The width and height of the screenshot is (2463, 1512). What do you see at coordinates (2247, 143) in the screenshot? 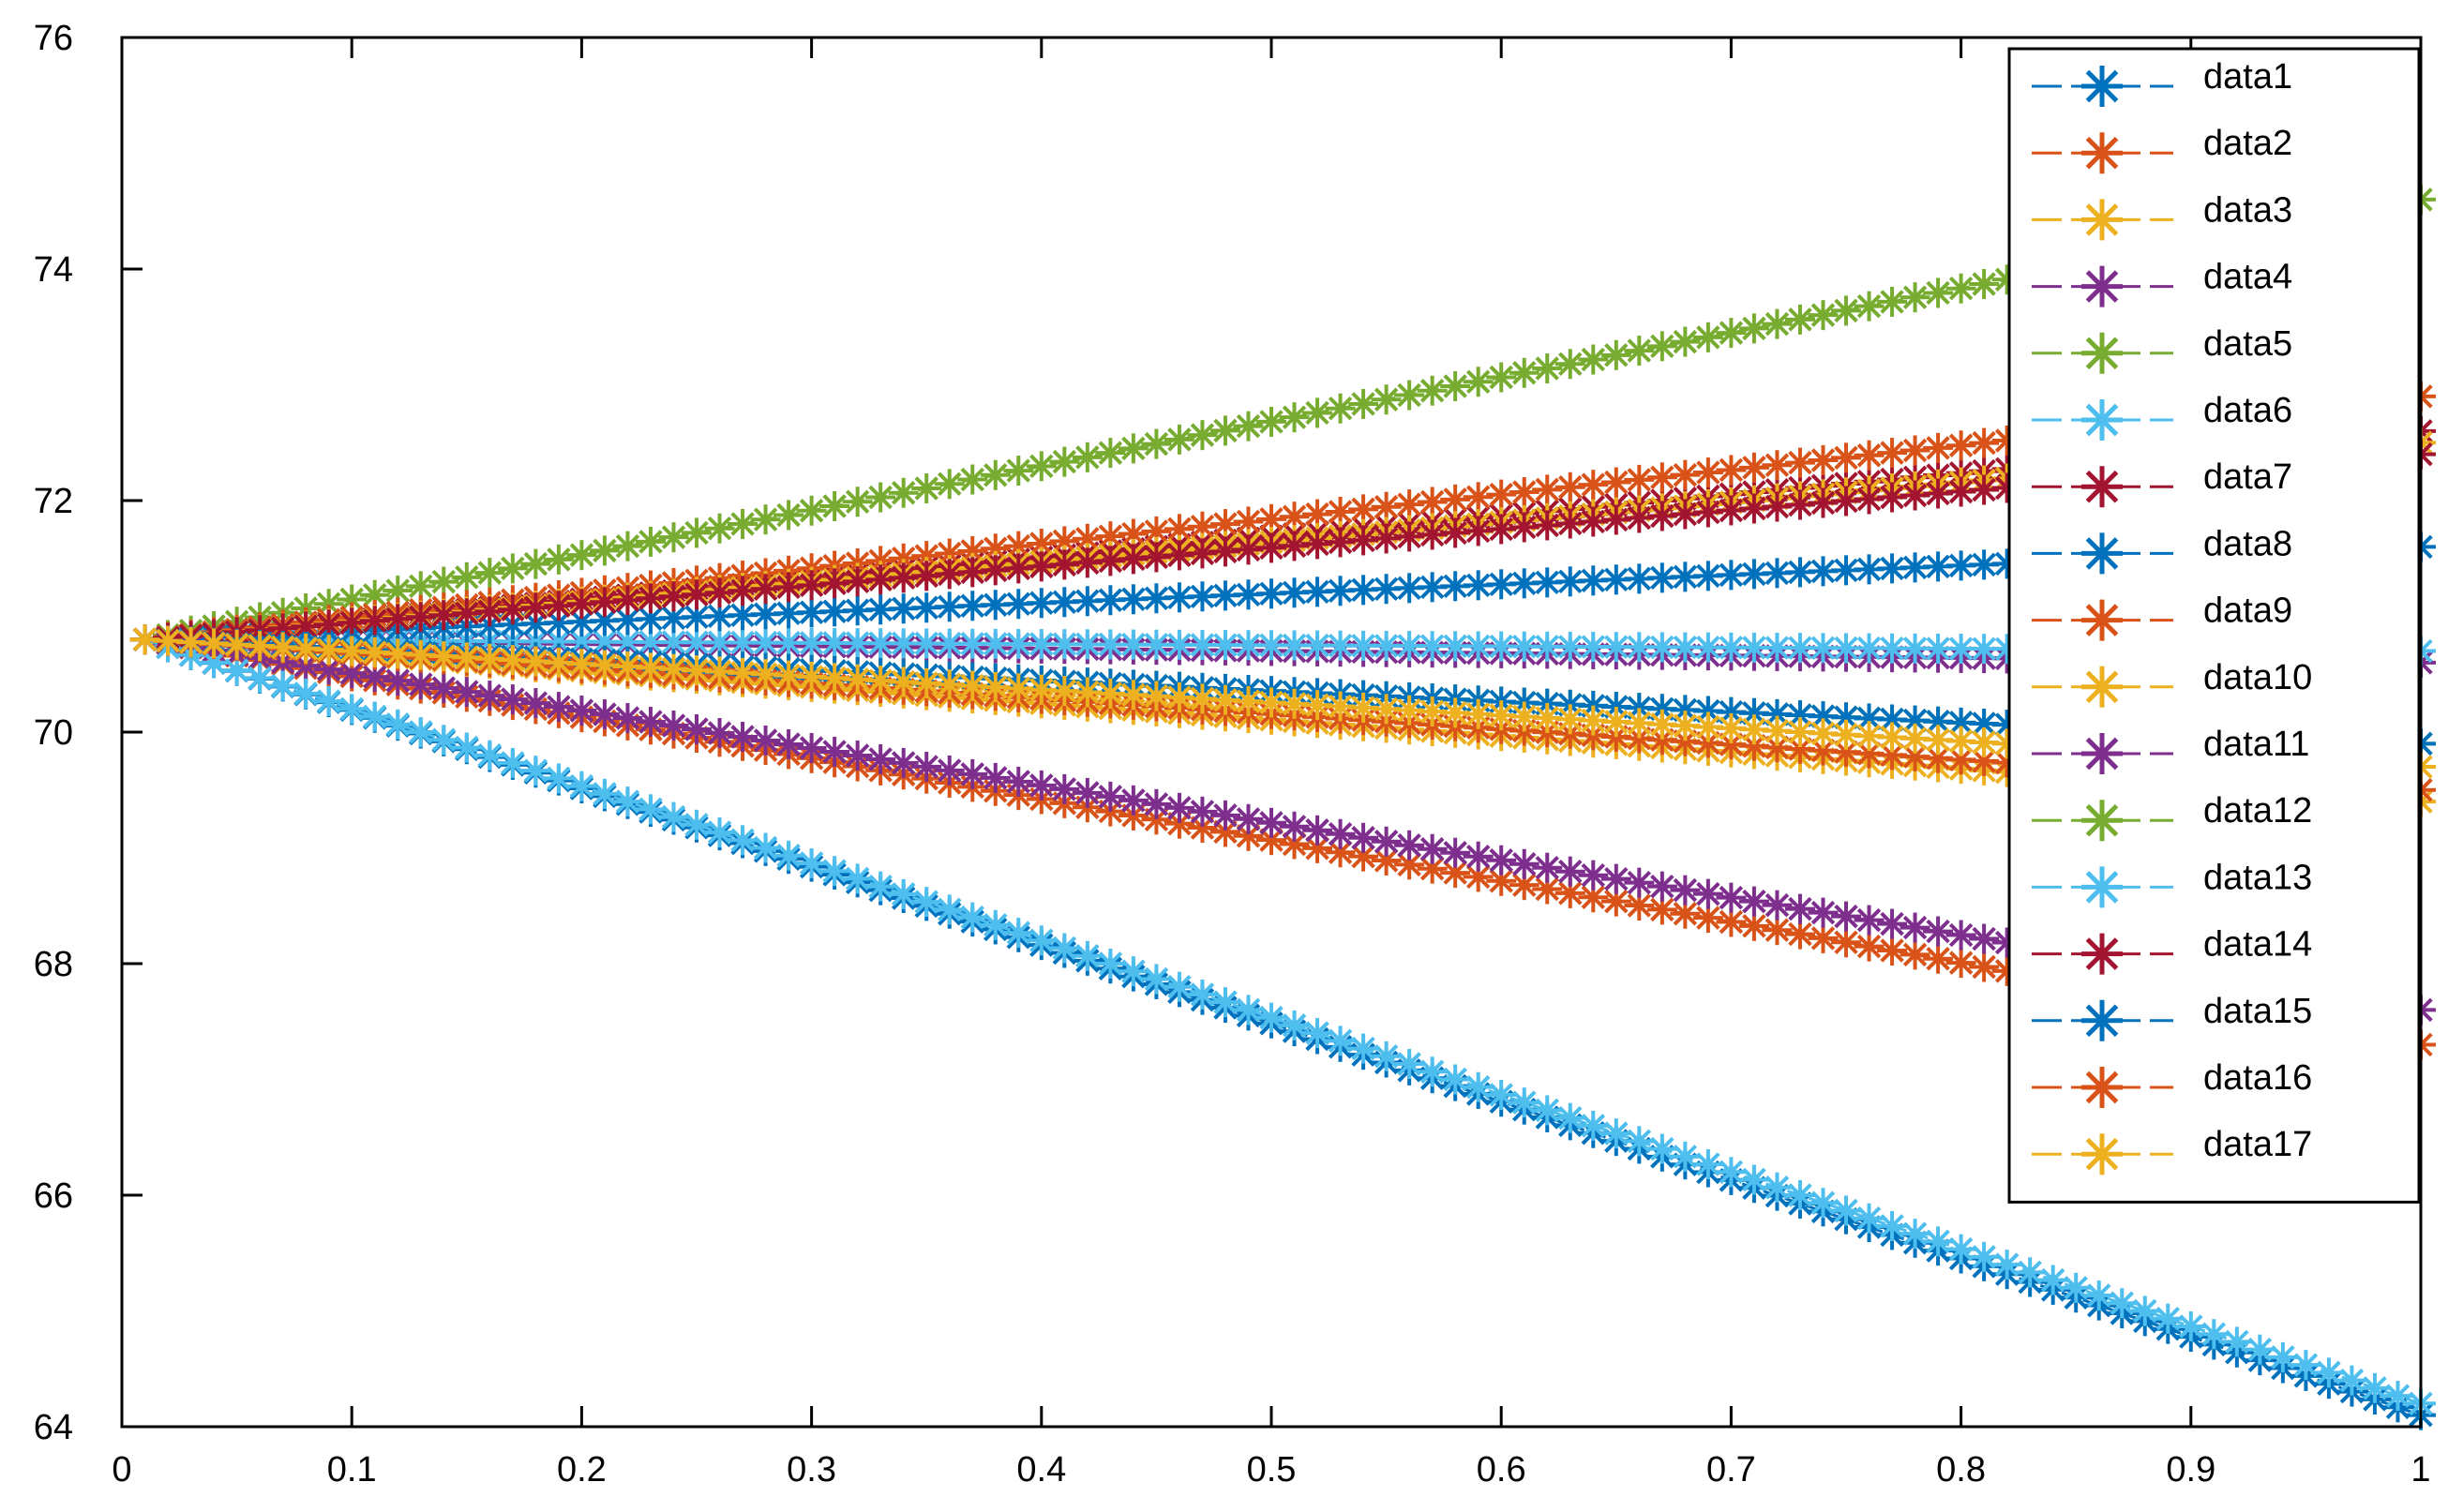
I see `legend-label: data2` at bounding box center [2247, 143].